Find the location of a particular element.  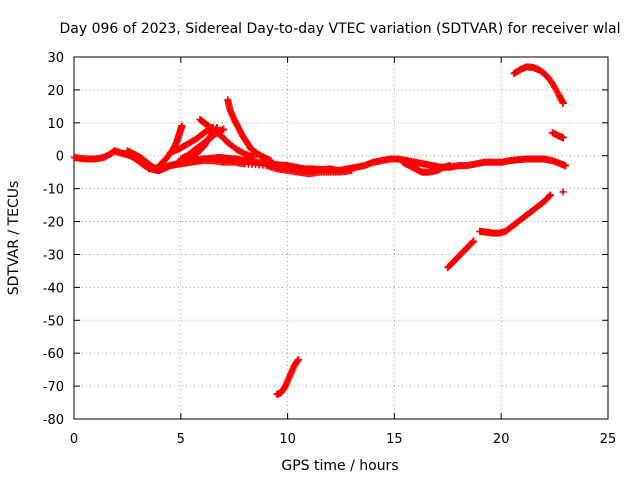

y-tick-label: -30 is located at coordinates (53, 255).